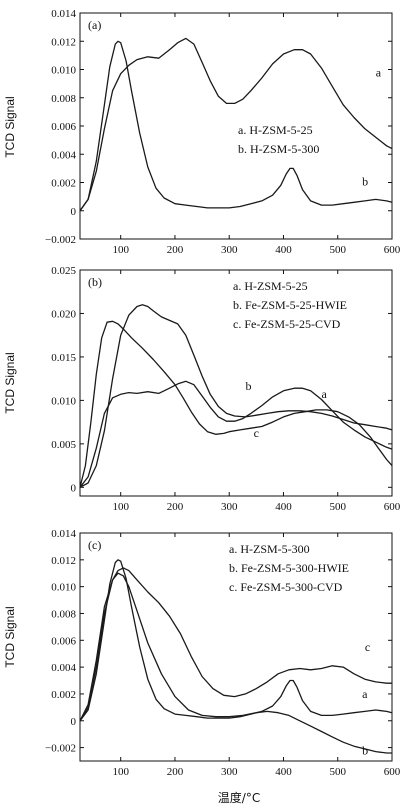 This screenshot has width=402, height=809. I want to click on y-tick-label: 0.015, so click(63, 358).